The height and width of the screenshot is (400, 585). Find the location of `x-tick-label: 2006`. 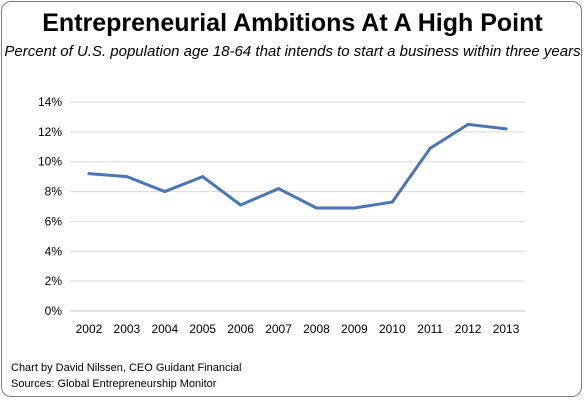

x-tick-label: 2006 is located at coordinates (240, 329).